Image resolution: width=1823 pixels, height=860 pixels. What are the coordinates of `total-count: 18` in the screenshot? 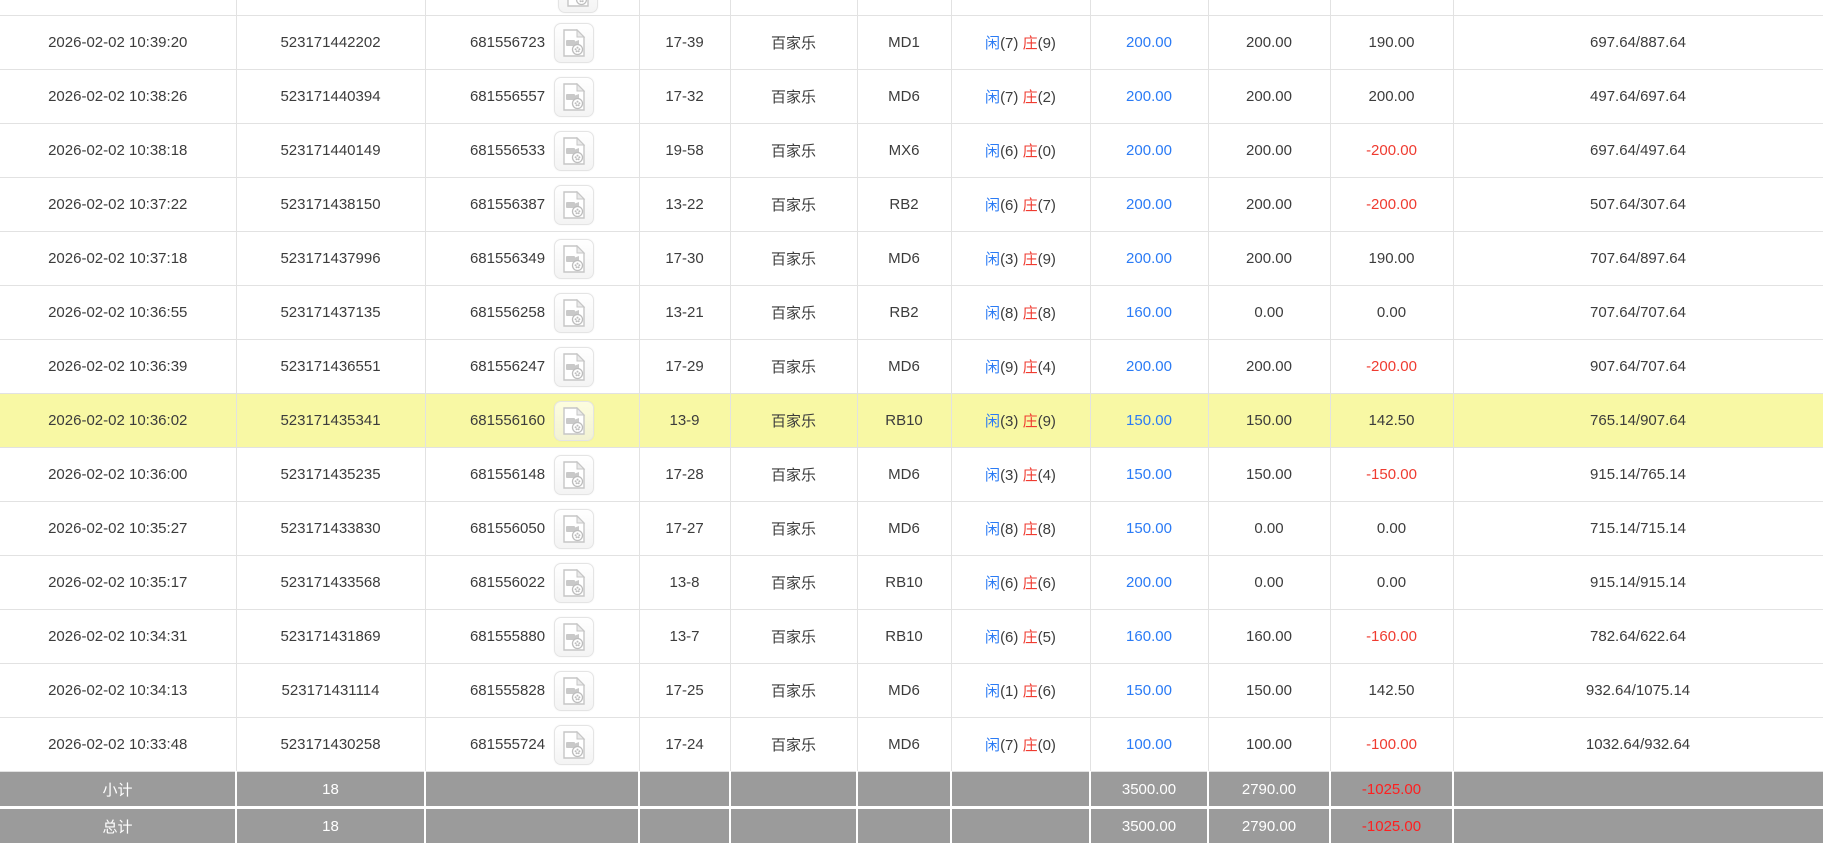 It's located at (331, 824).